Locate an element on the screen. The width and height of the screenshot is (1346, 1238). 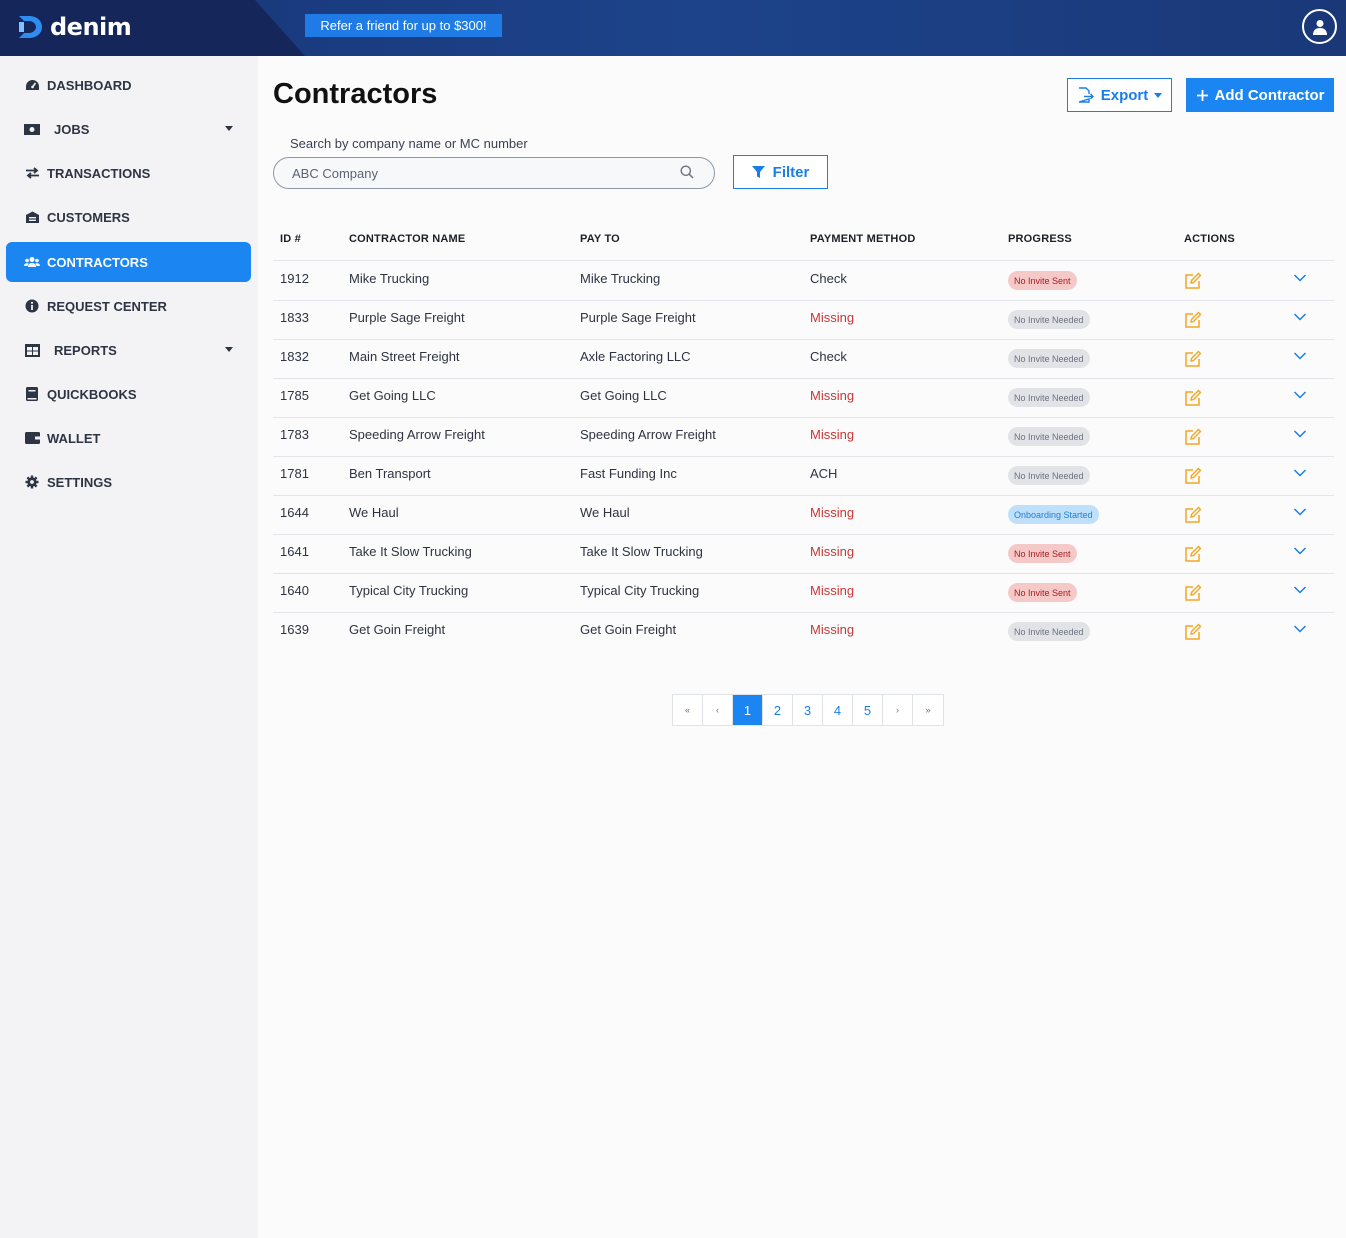
sidebar-item-quickbooks: QUICKBOOKS is located at coordinates (128, 394).